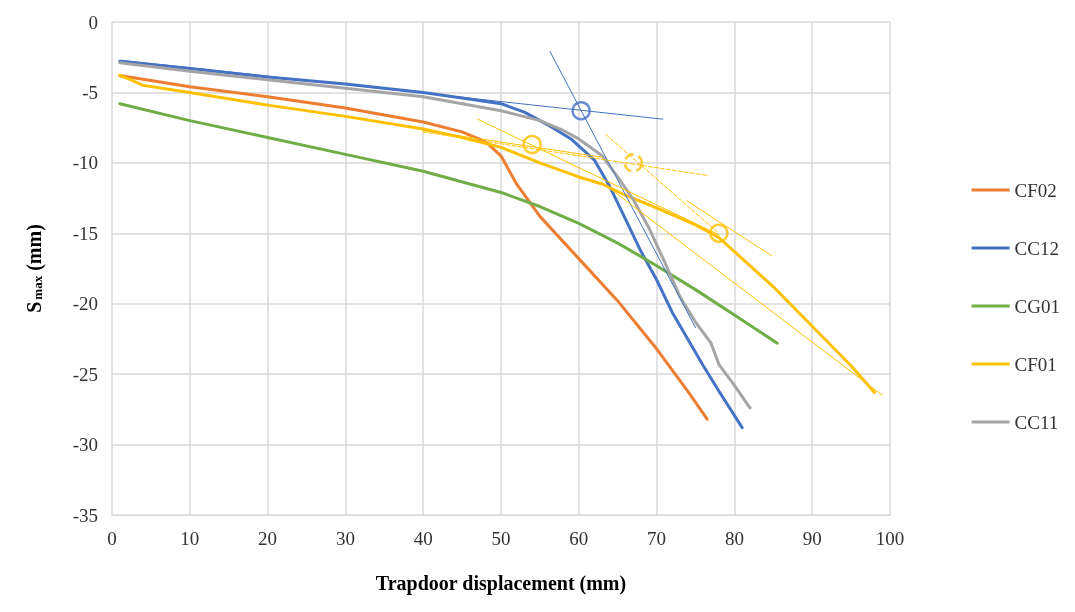 The height and width of the screenshot is (612, 1075). Describe the element at coordinates (890, 538) in the screenshot. I see `x-tick-label: 100` at that location.